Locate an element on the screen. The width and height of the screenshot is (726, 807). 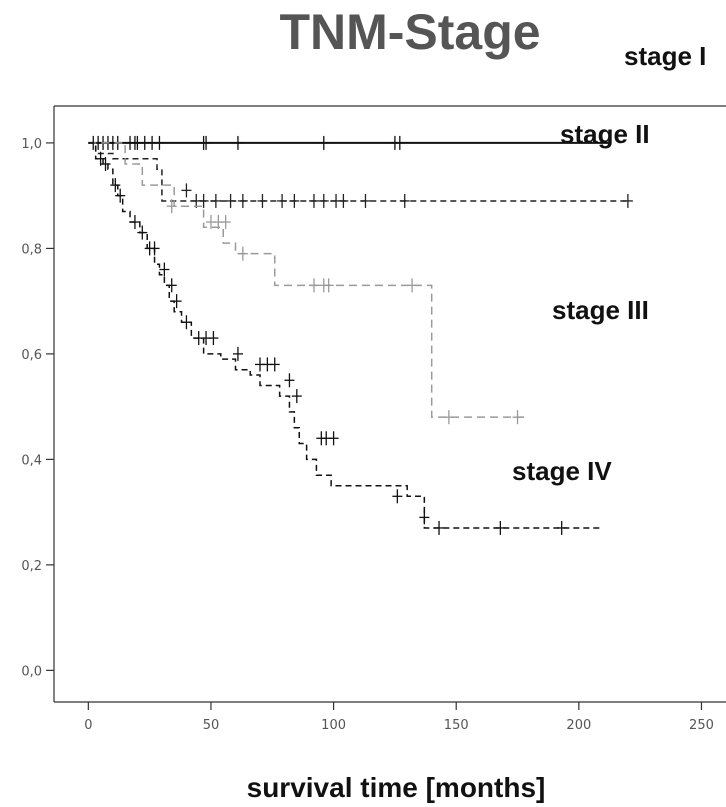
y-tick-label: 1,0 is located at coordinates (31, 144).